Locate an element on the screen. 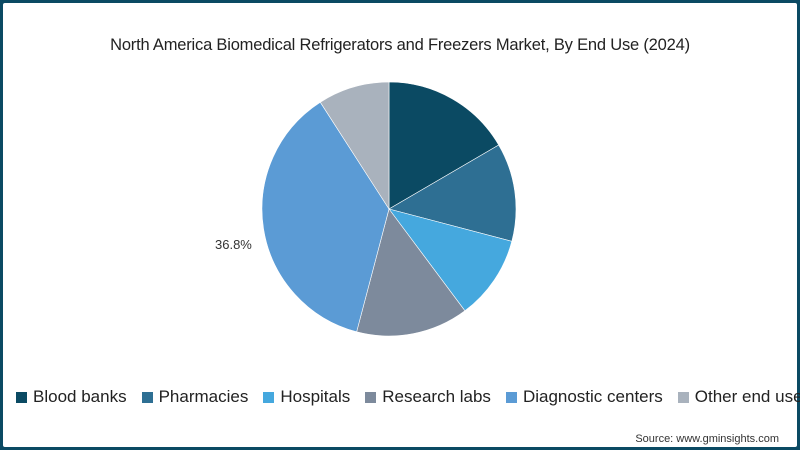 The height and width of the screenshot is (450, 800). legend-item-diagnostic-centers: Diagnostic centers is located at coordinates (584, 397).